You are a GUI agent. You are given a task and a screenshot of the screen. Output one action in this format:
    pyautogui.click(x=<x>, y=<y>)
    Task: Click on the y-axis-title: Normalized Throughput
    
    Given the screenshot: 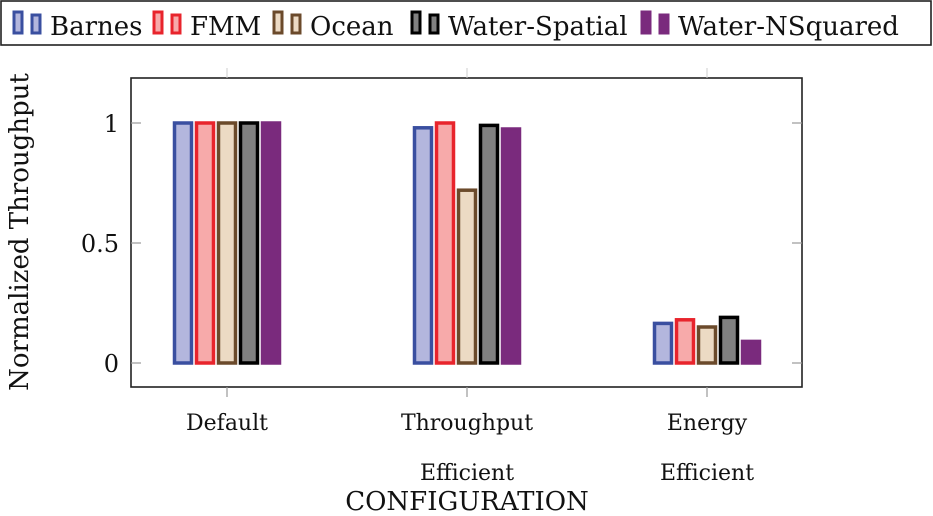 What is the action you would take?
    pyautogui.click(x=20, y=232)
    